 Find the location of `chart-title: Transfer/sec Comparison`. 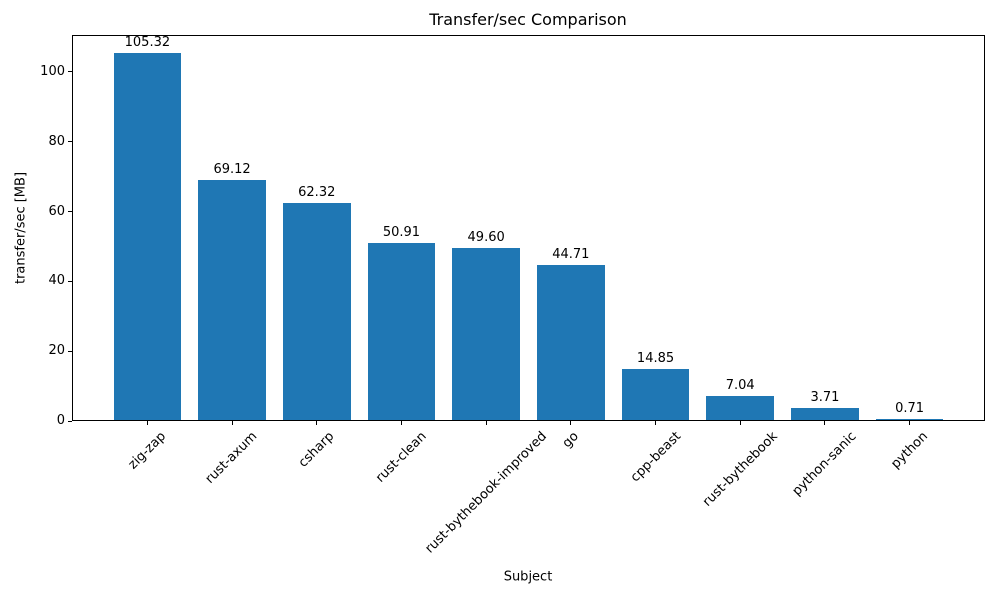

chart-title: Transfer/sec Comparison is located at coordinates (528, 19).